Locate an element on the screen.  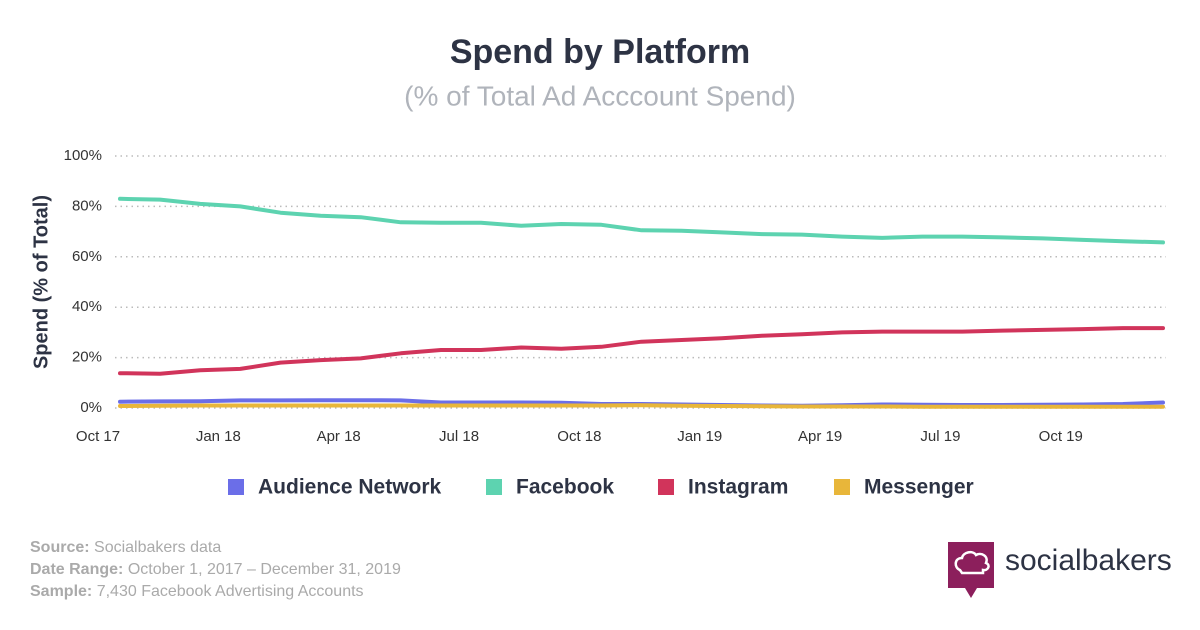
y-tick-label: 20% is located at coordinates (87, 357).